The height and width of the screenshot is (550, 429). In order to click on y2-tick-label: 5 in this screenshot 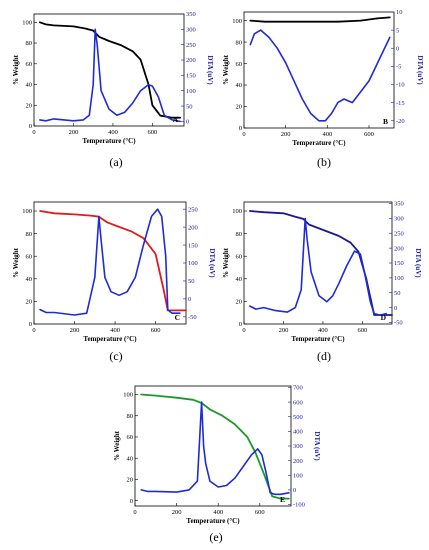, I will do `click(397, 30)`.